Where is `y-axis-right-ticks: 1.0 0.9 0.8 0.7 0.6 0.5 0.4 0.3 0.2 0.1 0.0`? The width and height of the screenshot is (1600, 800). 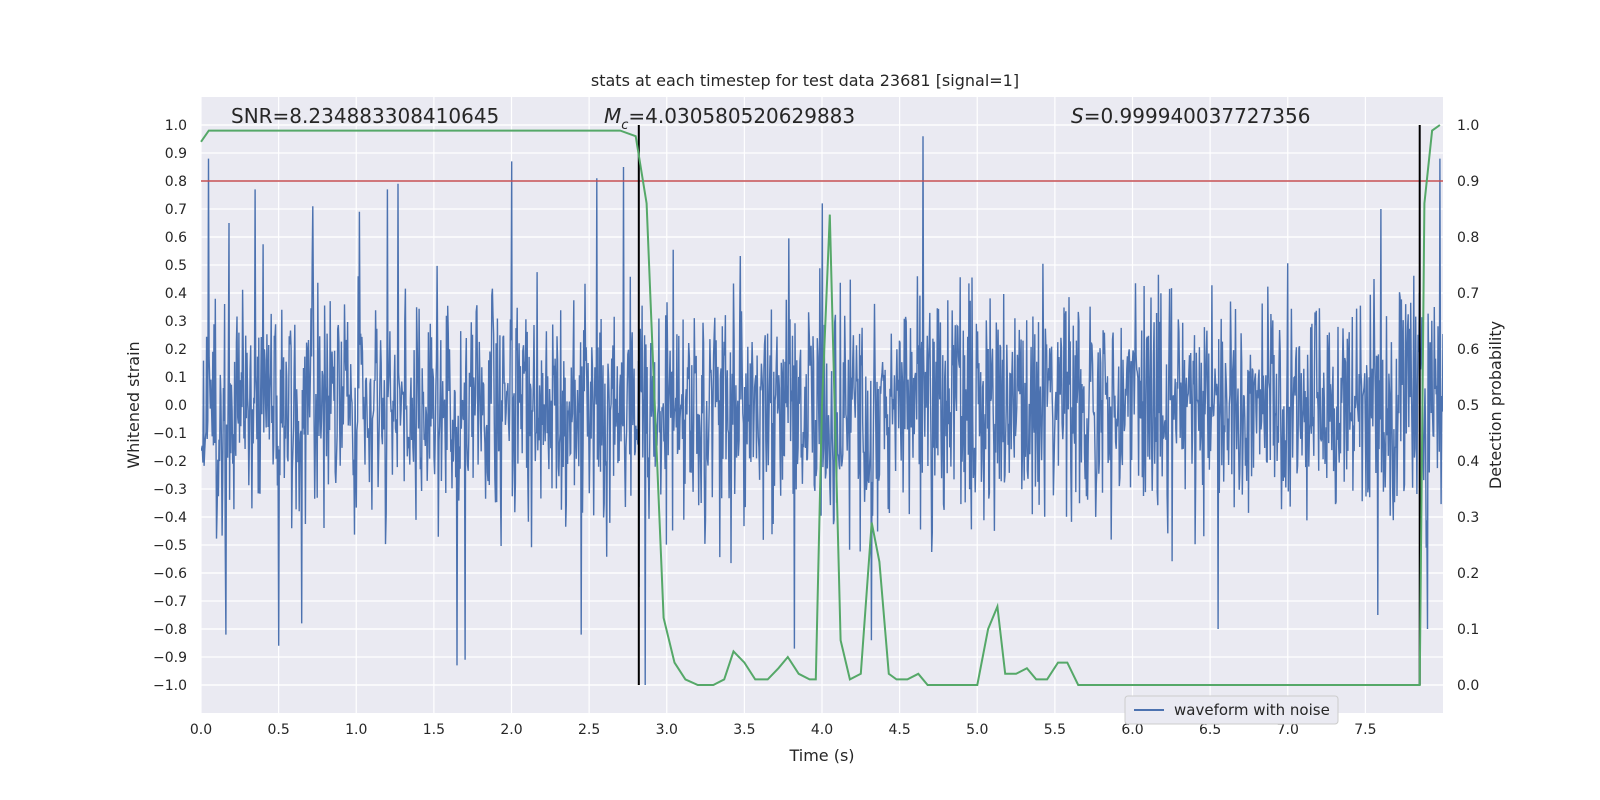 y-axis-right-ticks: 1.0 0.9 0.8 0.7 0.6 0.5 0.4 0.3 0.2 0.1 0.0 is located at coordinates (1468, 406).